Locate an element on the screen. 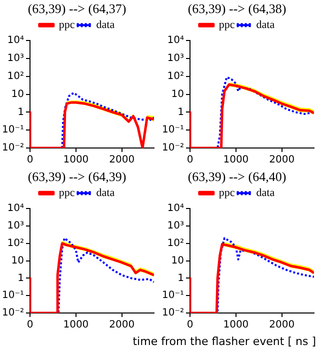 This screenshot has width=320, height=350. chart-title: (63,39) --> (64,39) is located at coordinates (77, 176).